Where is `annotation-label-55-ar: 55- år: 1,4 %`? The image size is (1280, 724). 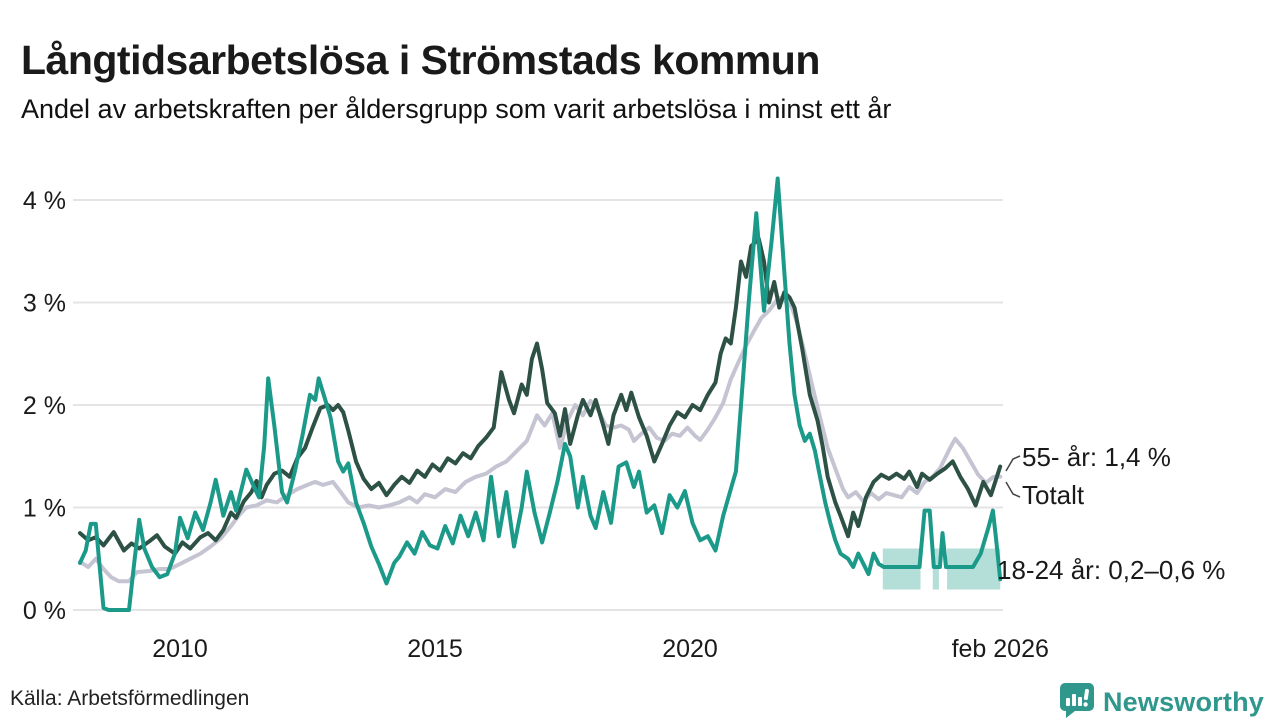 annotation-label-55-ar: 55- år: 1,4 % is located at coordinates (1096, 457).